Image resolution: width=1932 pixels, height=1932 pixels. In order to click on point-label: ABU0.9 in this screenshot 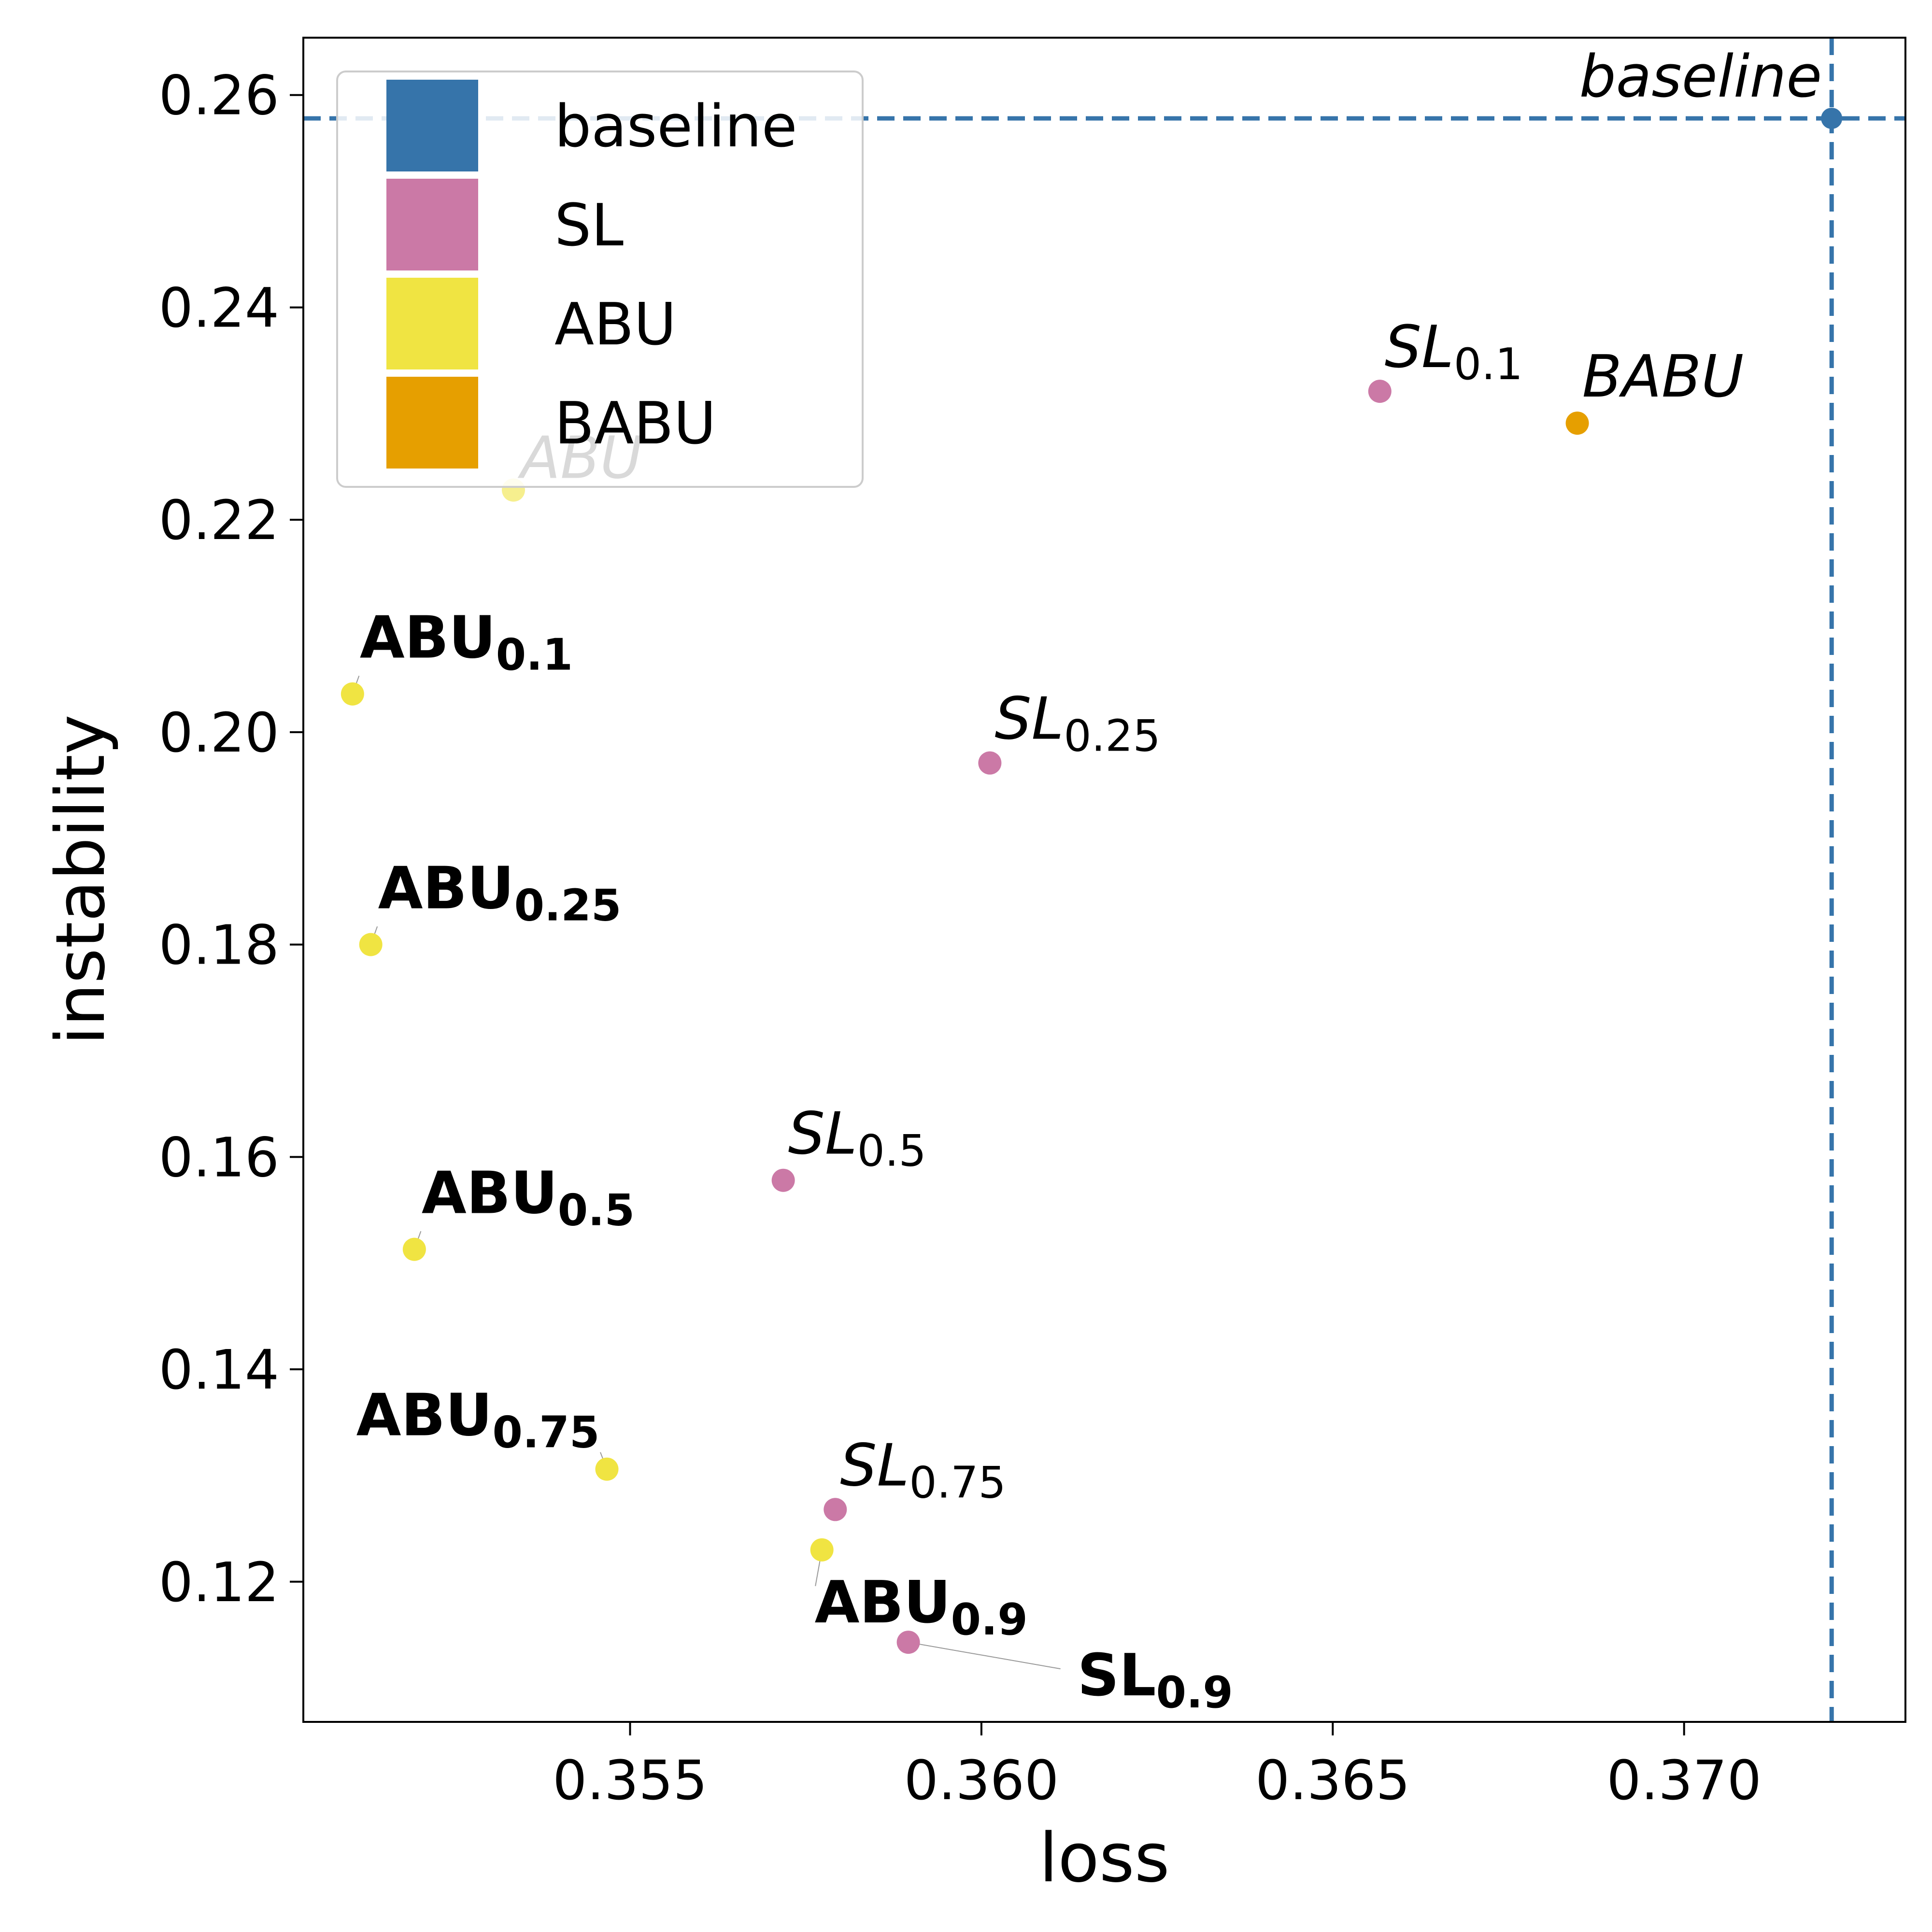, I will do `click(921, 1607)`.